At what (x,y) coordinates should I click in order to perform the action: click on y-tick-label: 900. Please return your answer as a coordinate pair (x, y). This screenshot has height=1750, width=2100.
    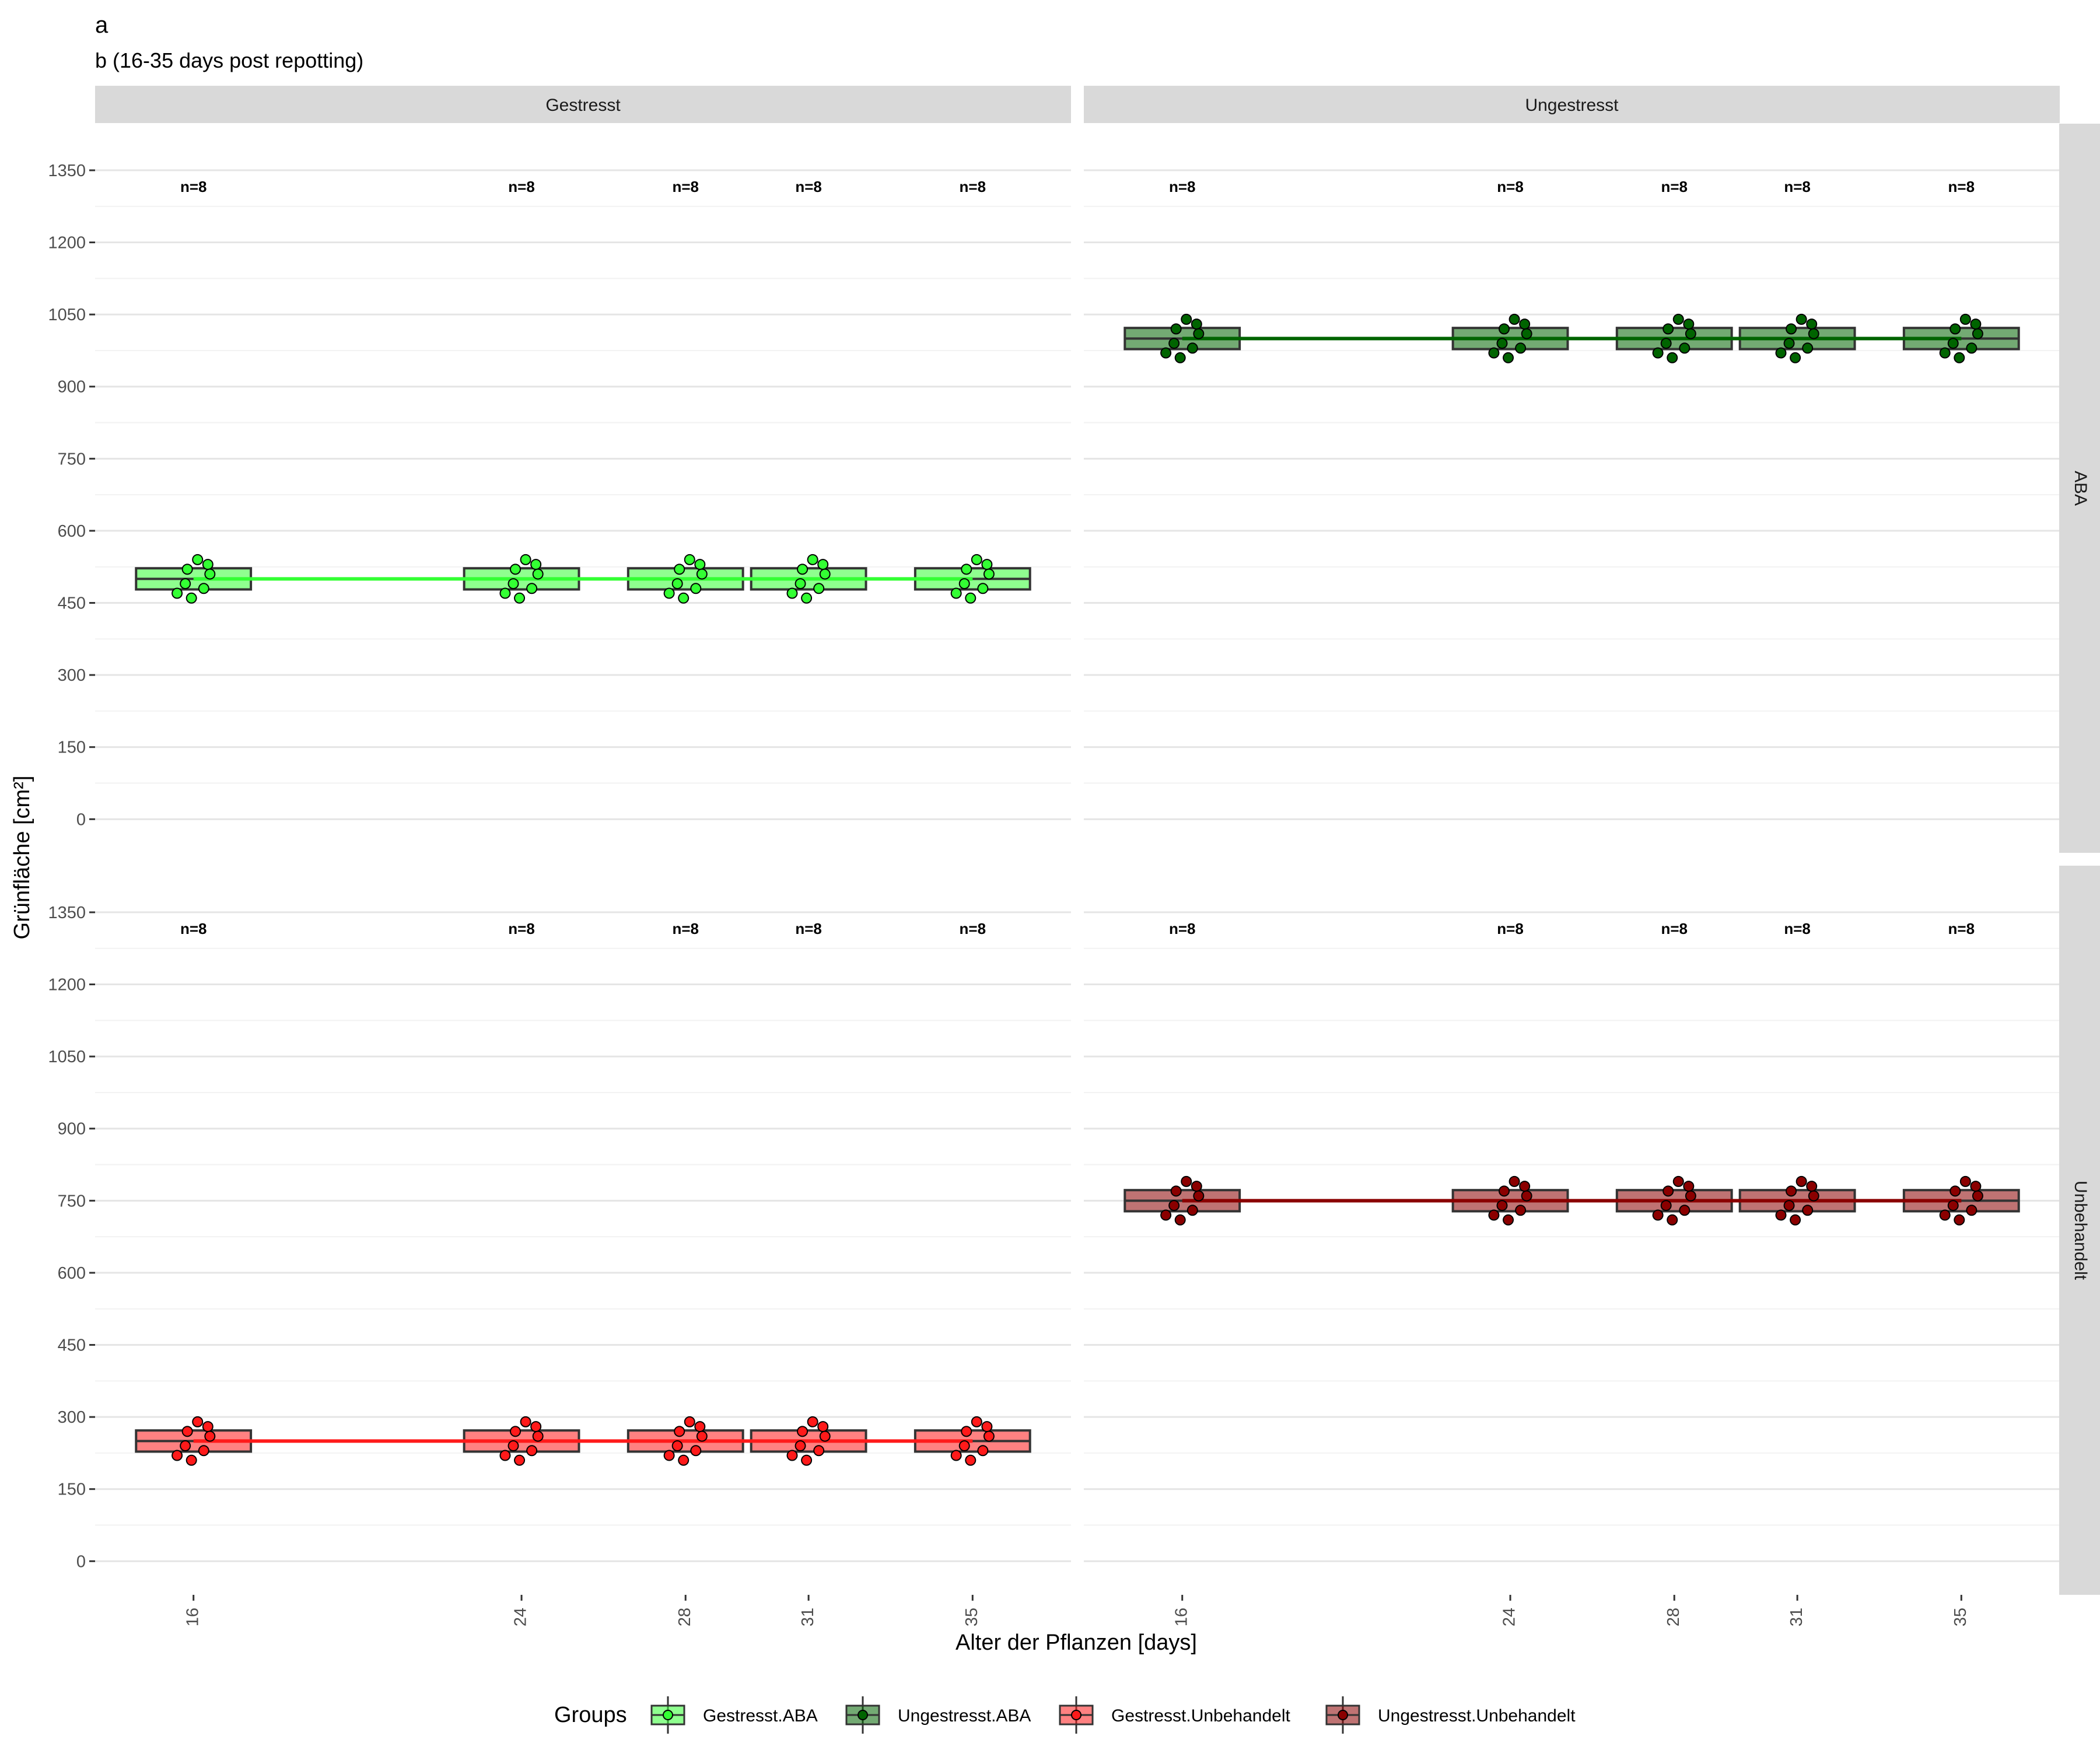
    Looking at the image, I should click on (72, 1129).